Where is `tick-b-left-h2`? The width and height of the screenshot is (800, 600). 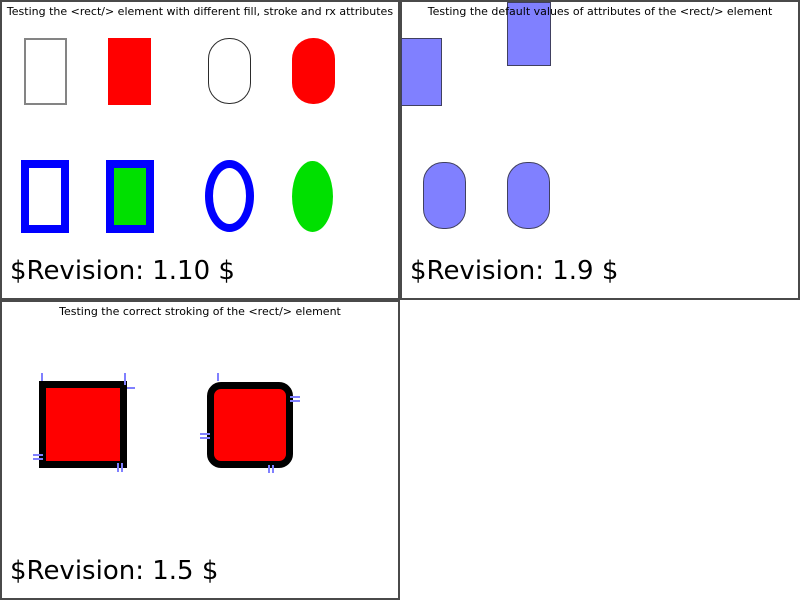 tick-b-left-h2 is located at coordinates (205, 438).